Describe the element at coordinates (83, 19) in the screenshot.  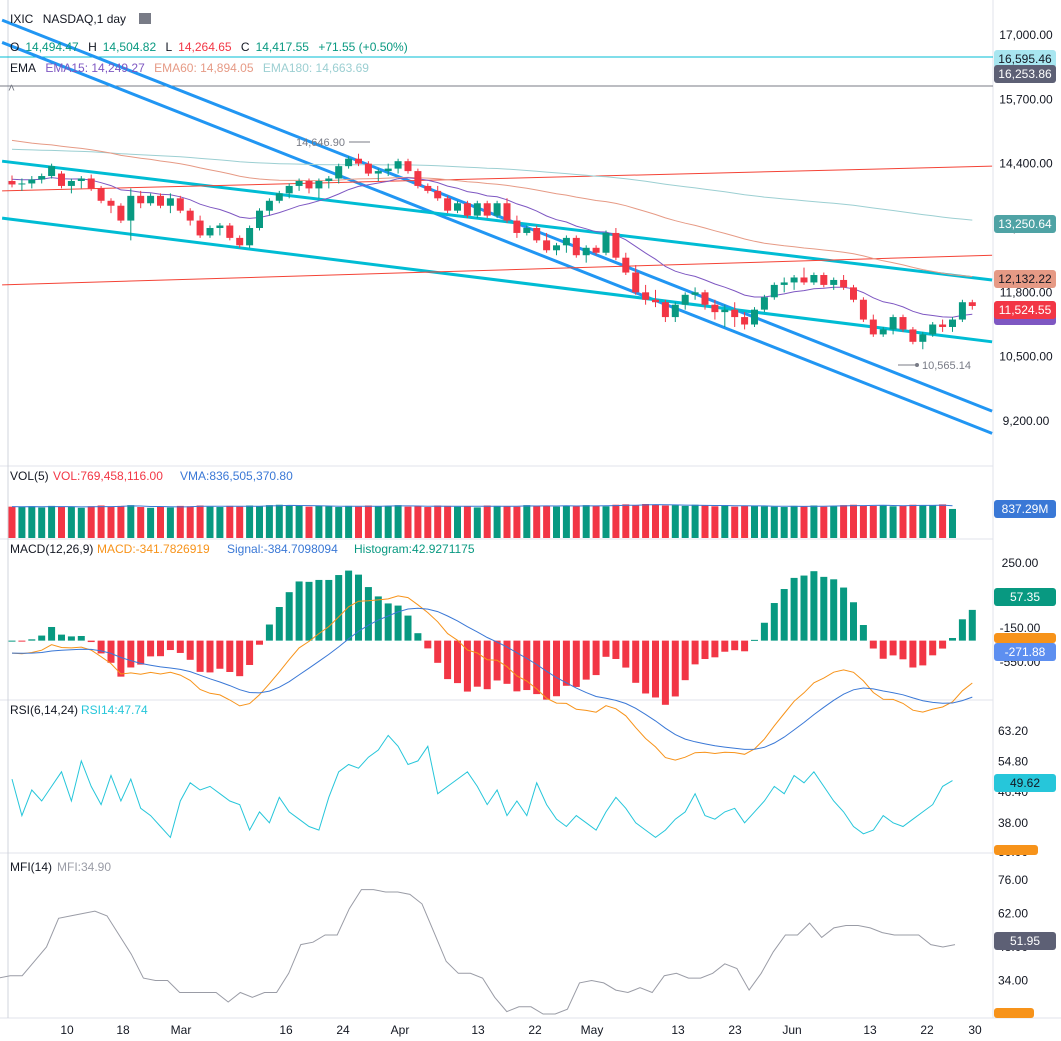
I see `symbol-legend: IXIC NASDAQ,1 day` at that location.